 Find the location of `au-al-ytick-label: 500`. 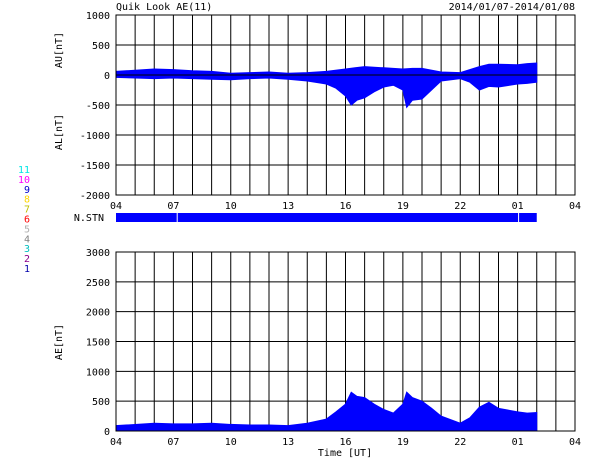

au-al-ytick-label: 500 is located at coordinates (101, 46).